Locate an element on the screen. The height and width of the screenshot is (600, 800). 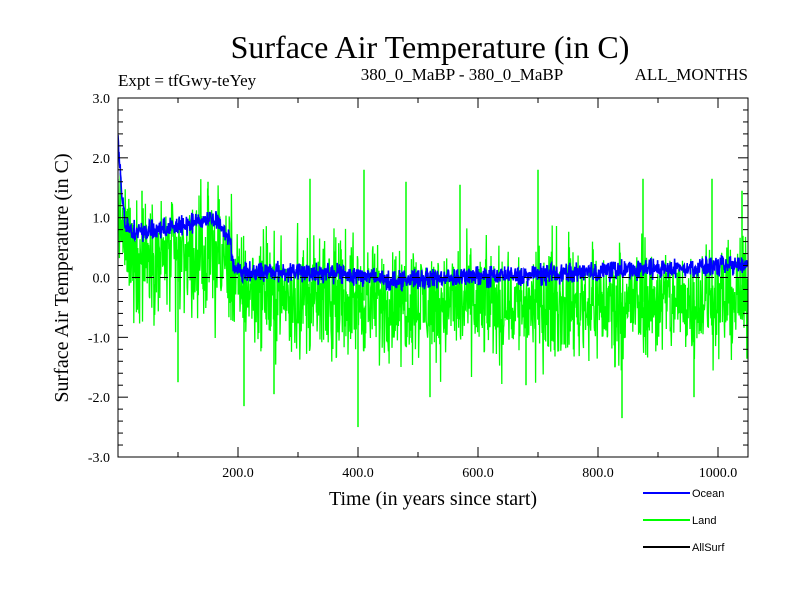
y-tick-label: 2.0 is located at coordinates (102, 159).